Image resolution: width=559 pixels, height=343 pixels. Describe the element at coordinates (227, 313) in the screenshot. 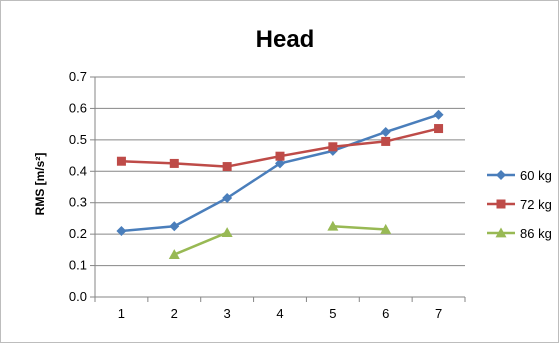

I see `x-tick-label-3: 3` at that location.